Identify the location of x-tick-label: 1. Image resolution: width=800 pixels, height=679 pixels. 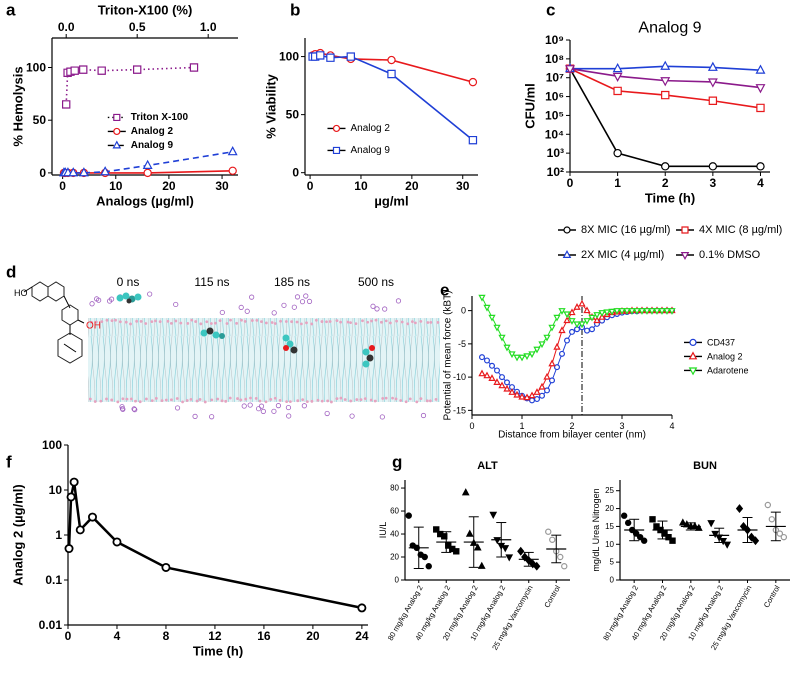
(521, 426).